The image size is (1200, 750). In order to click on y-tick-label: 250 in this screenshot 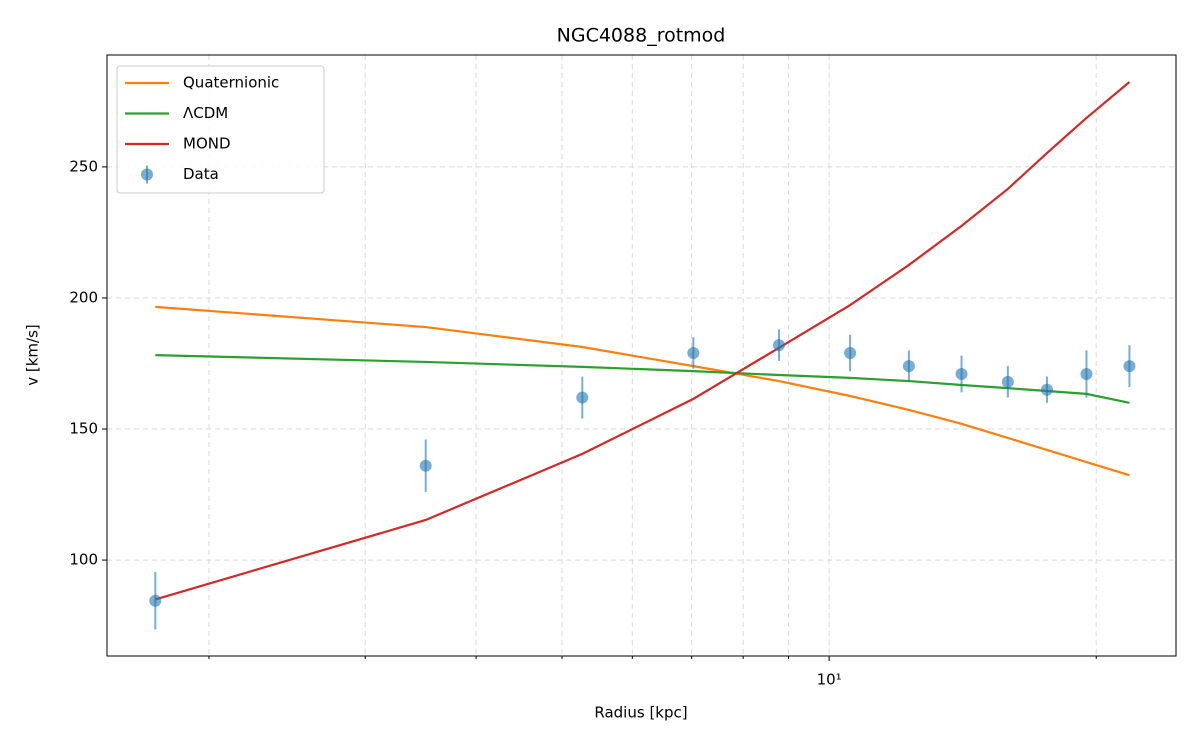, I will do `click(83, 166)`.